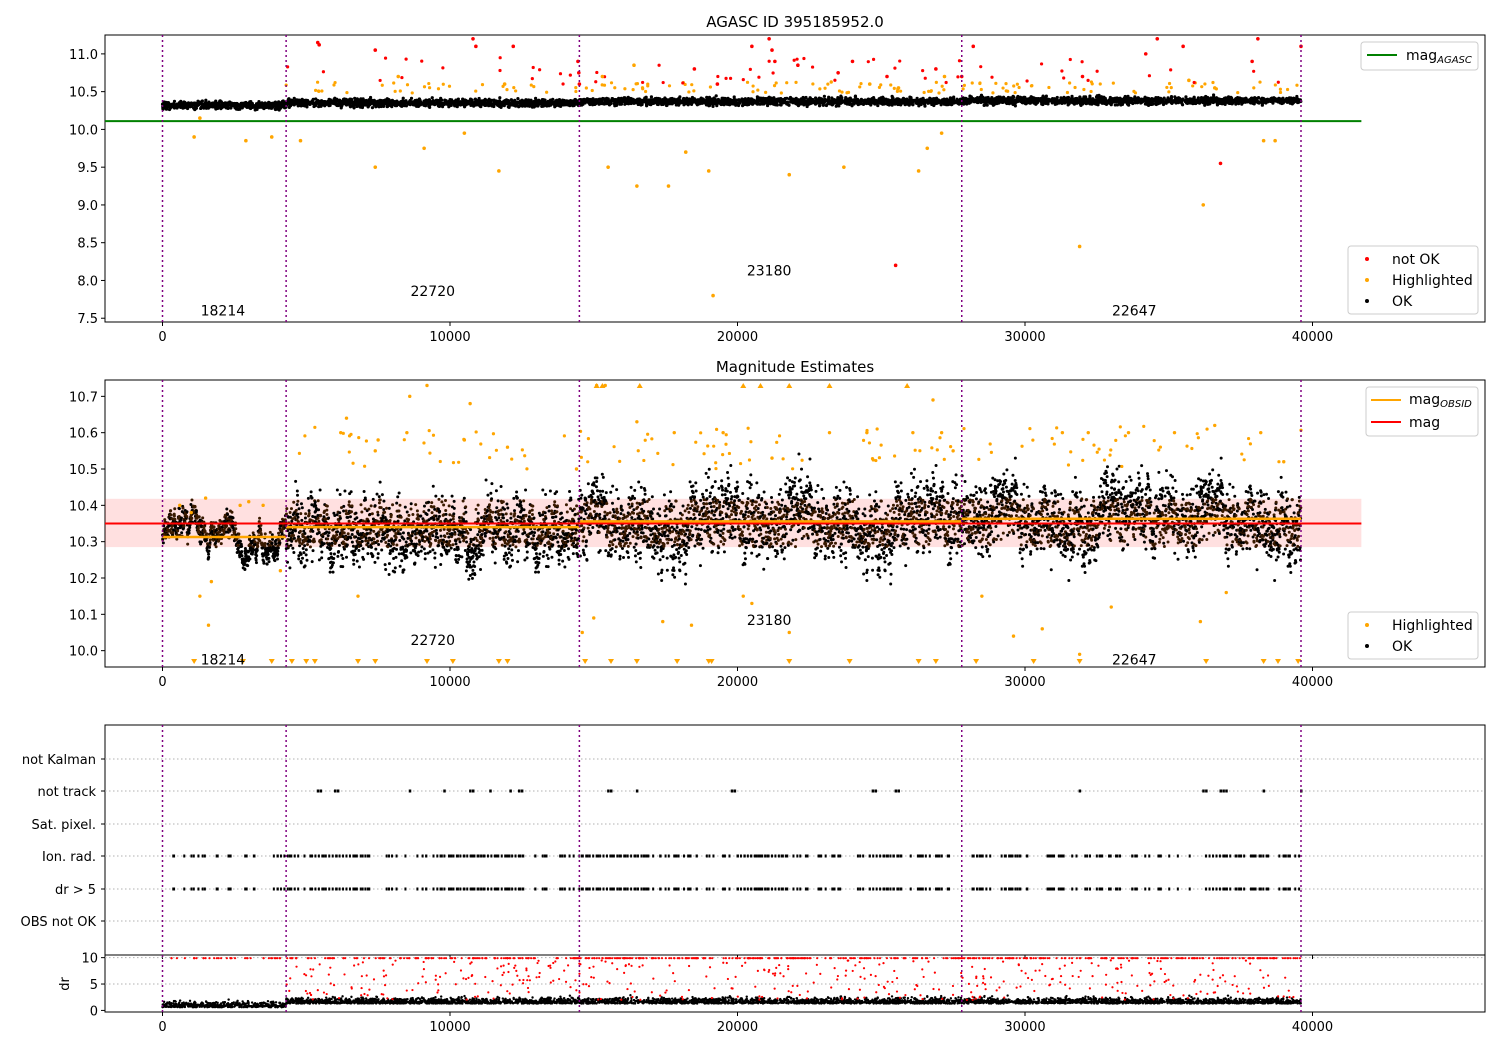  I want to click on y-tick-label: 10.5, so click(83, 93).